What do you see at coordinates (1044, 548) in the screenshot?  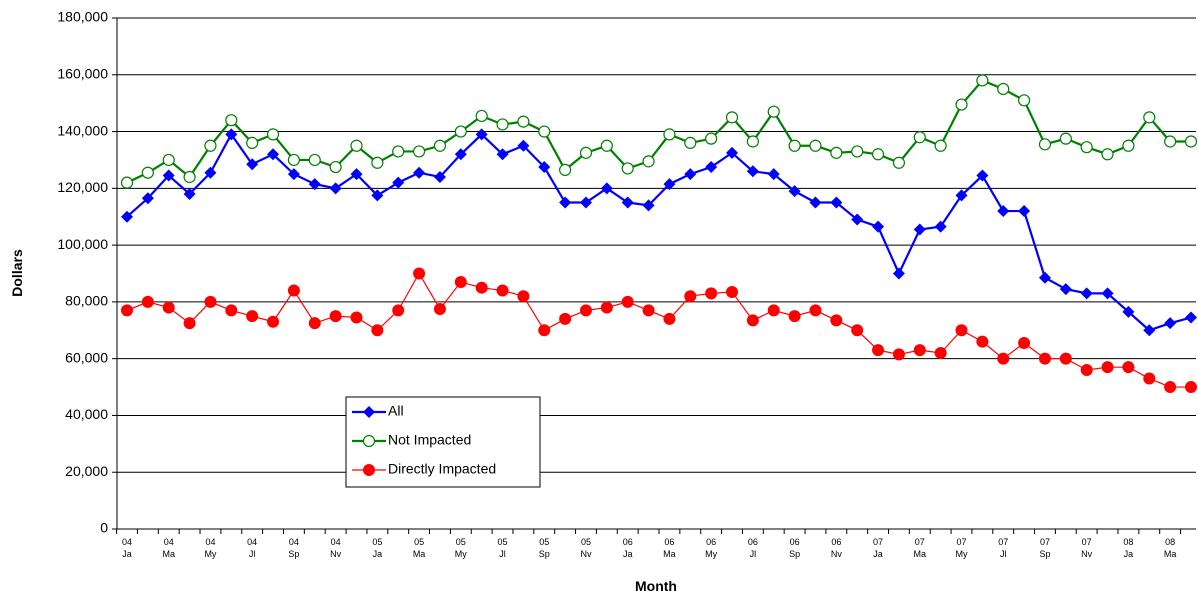 I see `x-tick-label: 07 Sp` at bounding box center [1044, 548].